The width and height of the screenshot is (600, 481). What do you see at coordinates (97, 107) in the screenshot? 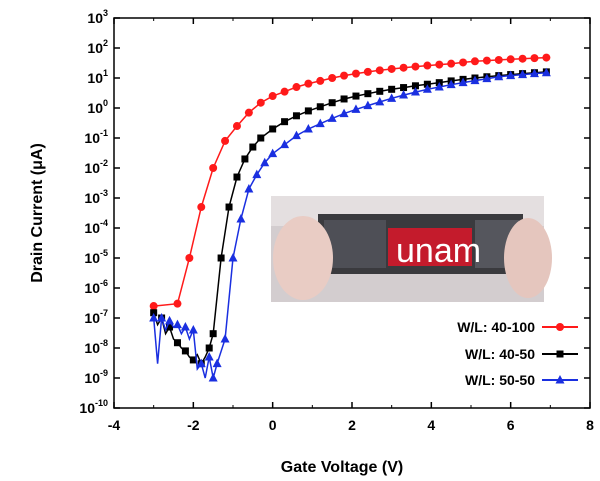
I see `y-tick-label: 10⁰` at bounding box center [97, 107].